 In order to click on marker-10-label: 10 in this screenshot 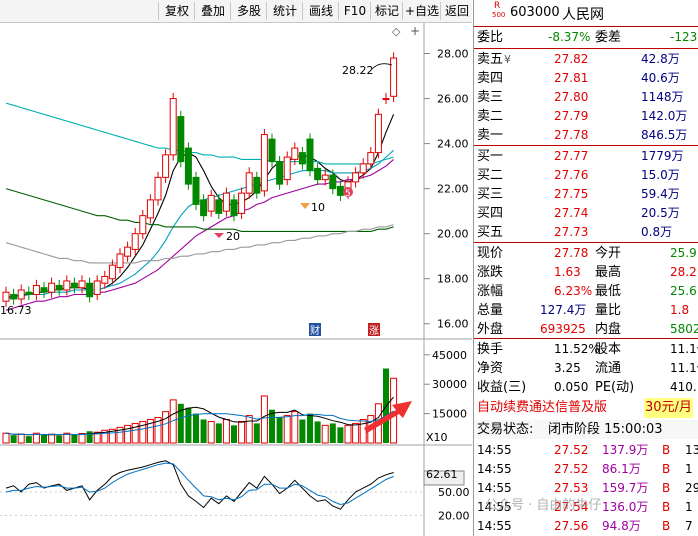, I will do `click(318, 207)`.